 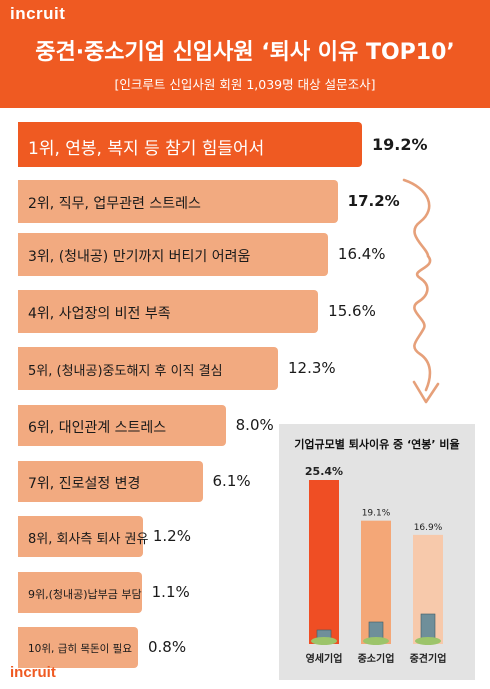 What do you see at coordinates (376, 514) in the screenshot?
I see `company-size-value: 19.1%` at bounding box center [376, 514].